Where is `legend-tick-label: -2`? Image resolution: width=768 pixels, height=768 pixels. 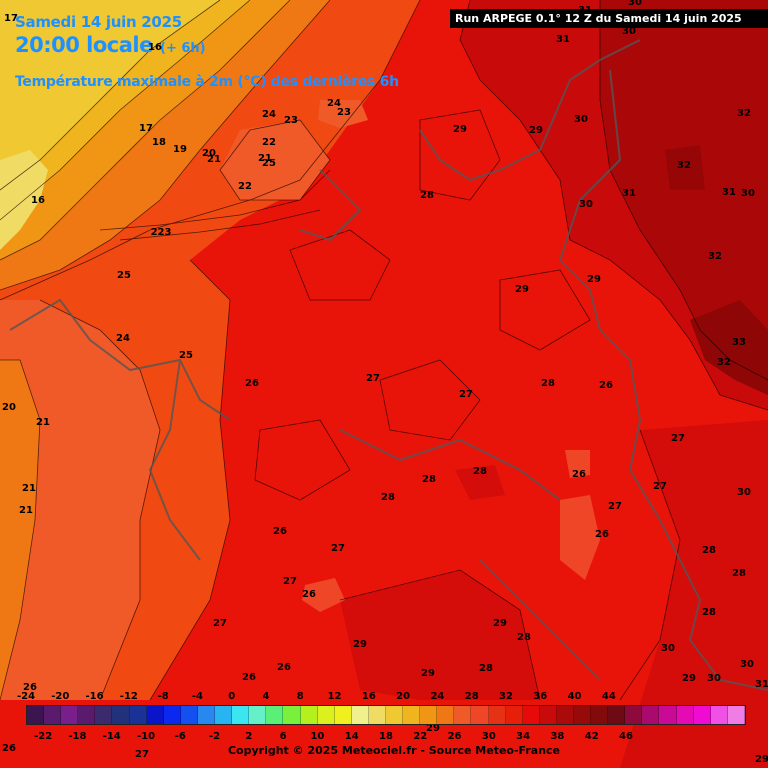
legend-tick-label: -2 is located at coordinates (215, 736).